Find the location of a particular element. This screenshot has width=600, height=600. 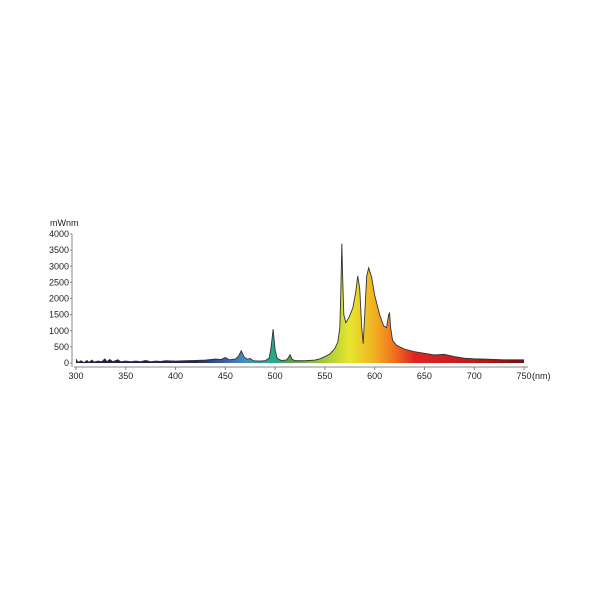

y-tick-label: 2500 is located at coordinates (59, 282).